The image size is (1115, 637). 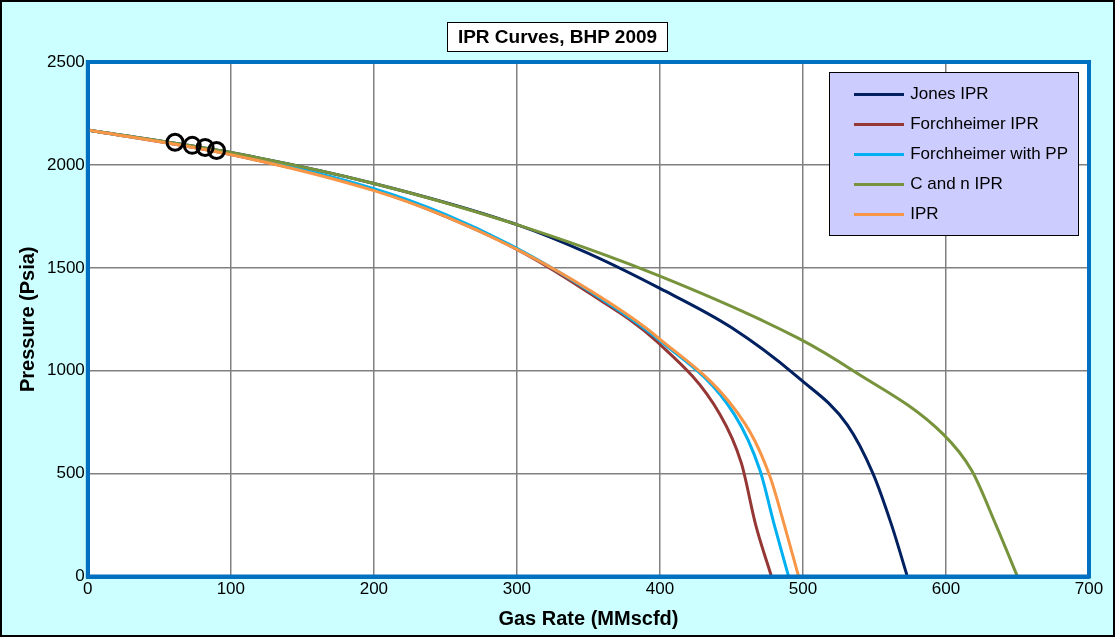 What do you see at coordinates (80, 576) in the screenshot?
I see `y-tick-label: 0` at bounding box center [80, 576].